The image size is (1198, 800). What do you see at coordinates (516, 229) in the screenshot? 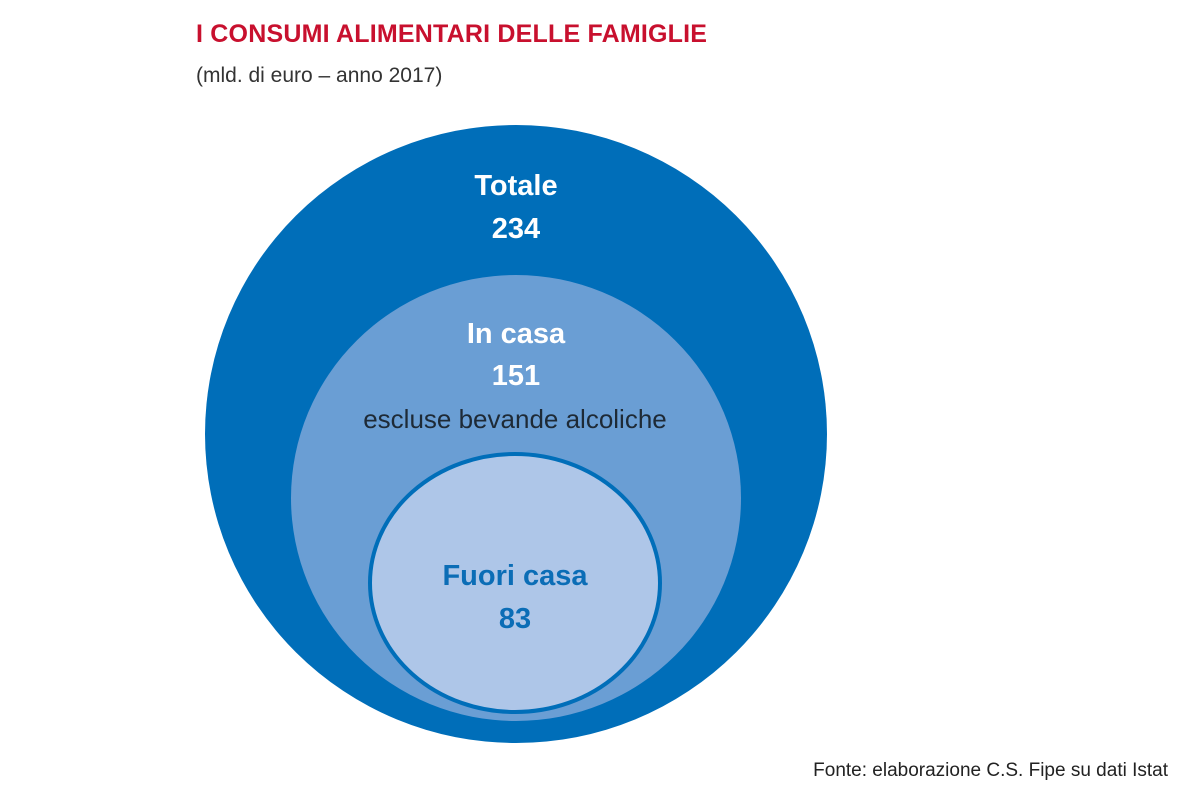
I see `value-totale: 234` at bounding box center [516, 229].